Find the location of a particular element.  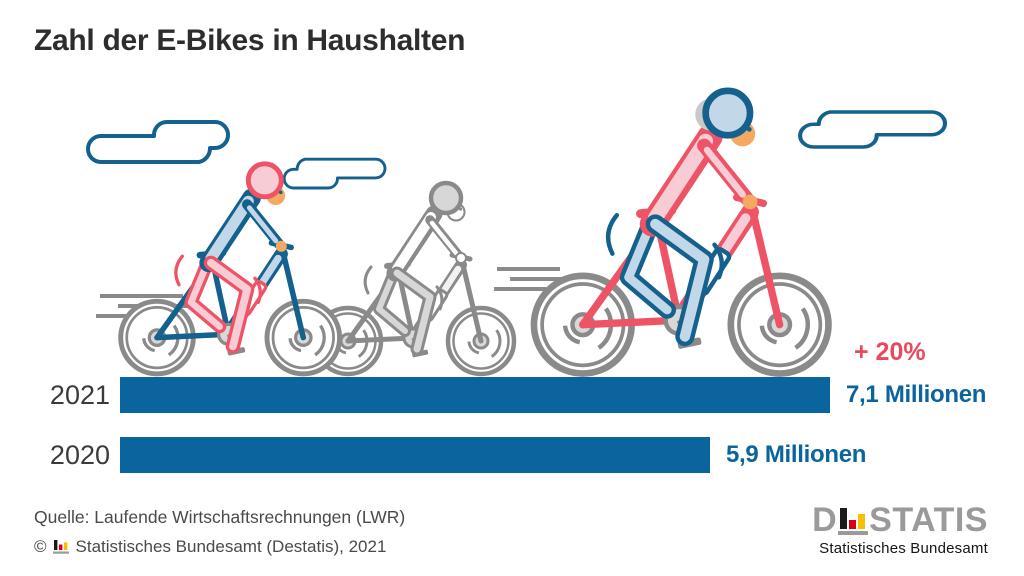

copyright-symbol: © is located at coordinates (40, 546).